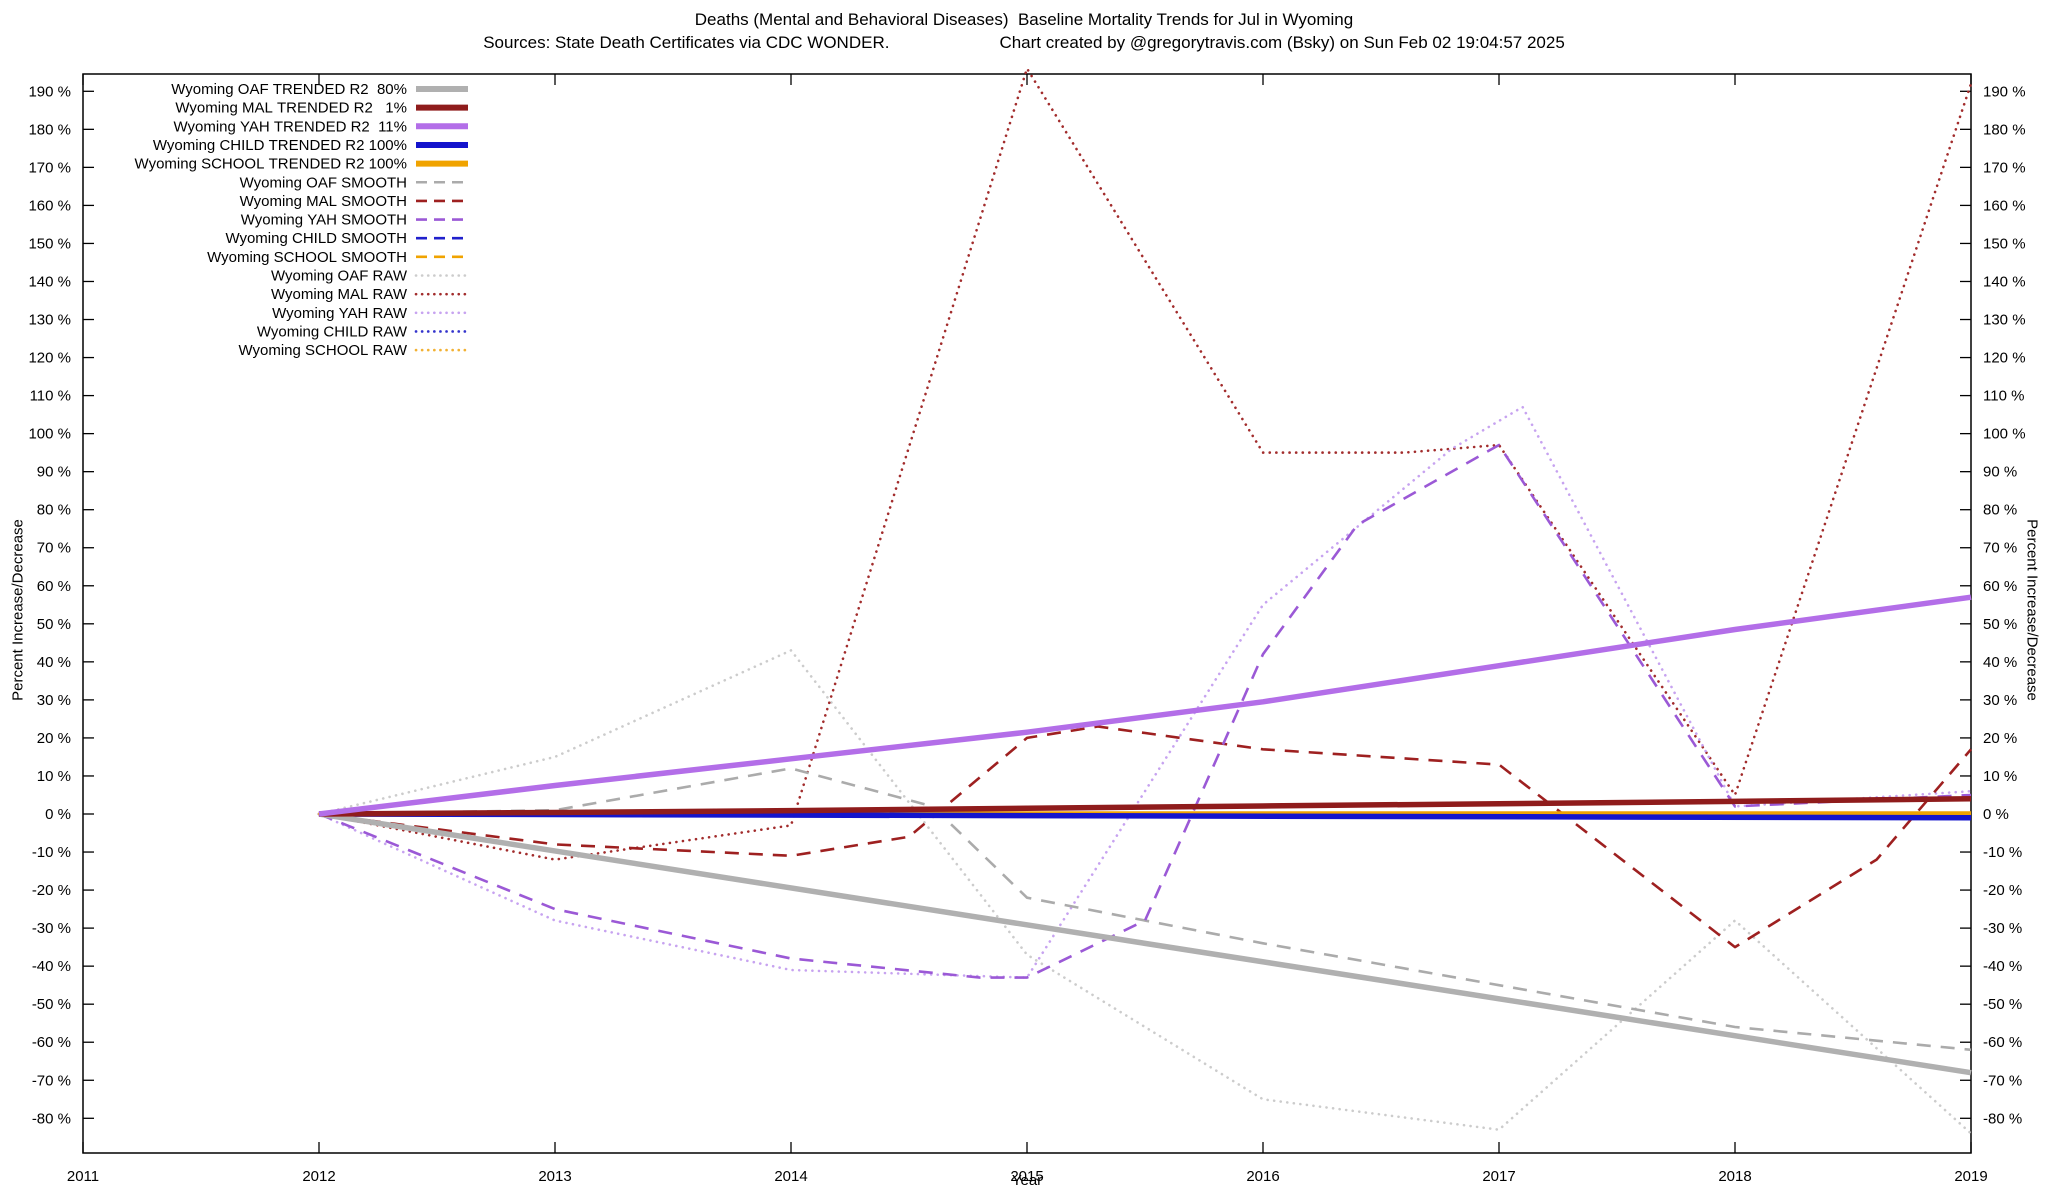  I want to click on legend-label: Wyoming OAF SMOOTH, so click(323, 182).